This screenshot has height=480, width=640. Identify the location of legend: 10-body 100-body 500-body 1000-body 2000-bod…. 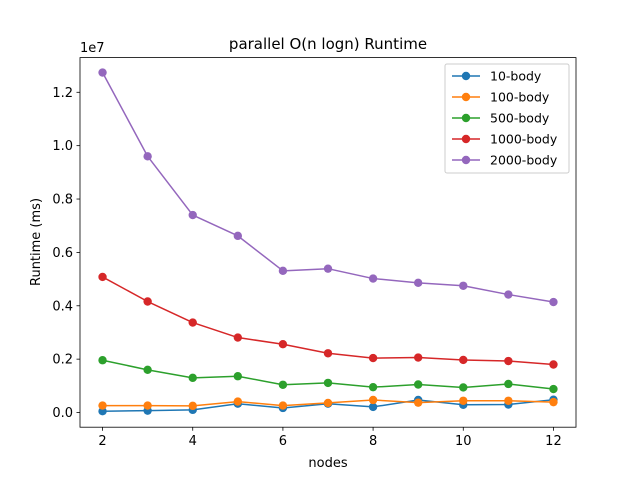
(507, 118).